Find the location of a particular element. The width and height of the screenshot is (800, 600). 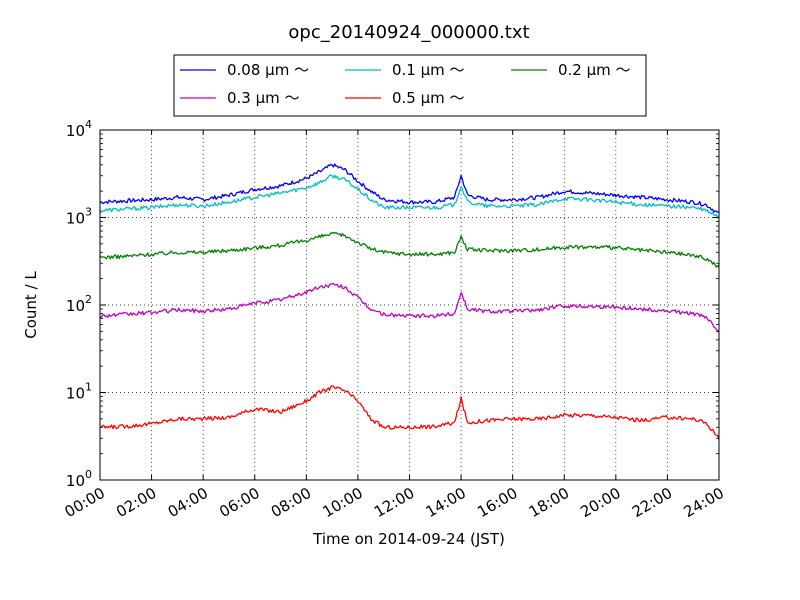

legend-label: 0.1 μm ～ is located at coordinates (428, 70).